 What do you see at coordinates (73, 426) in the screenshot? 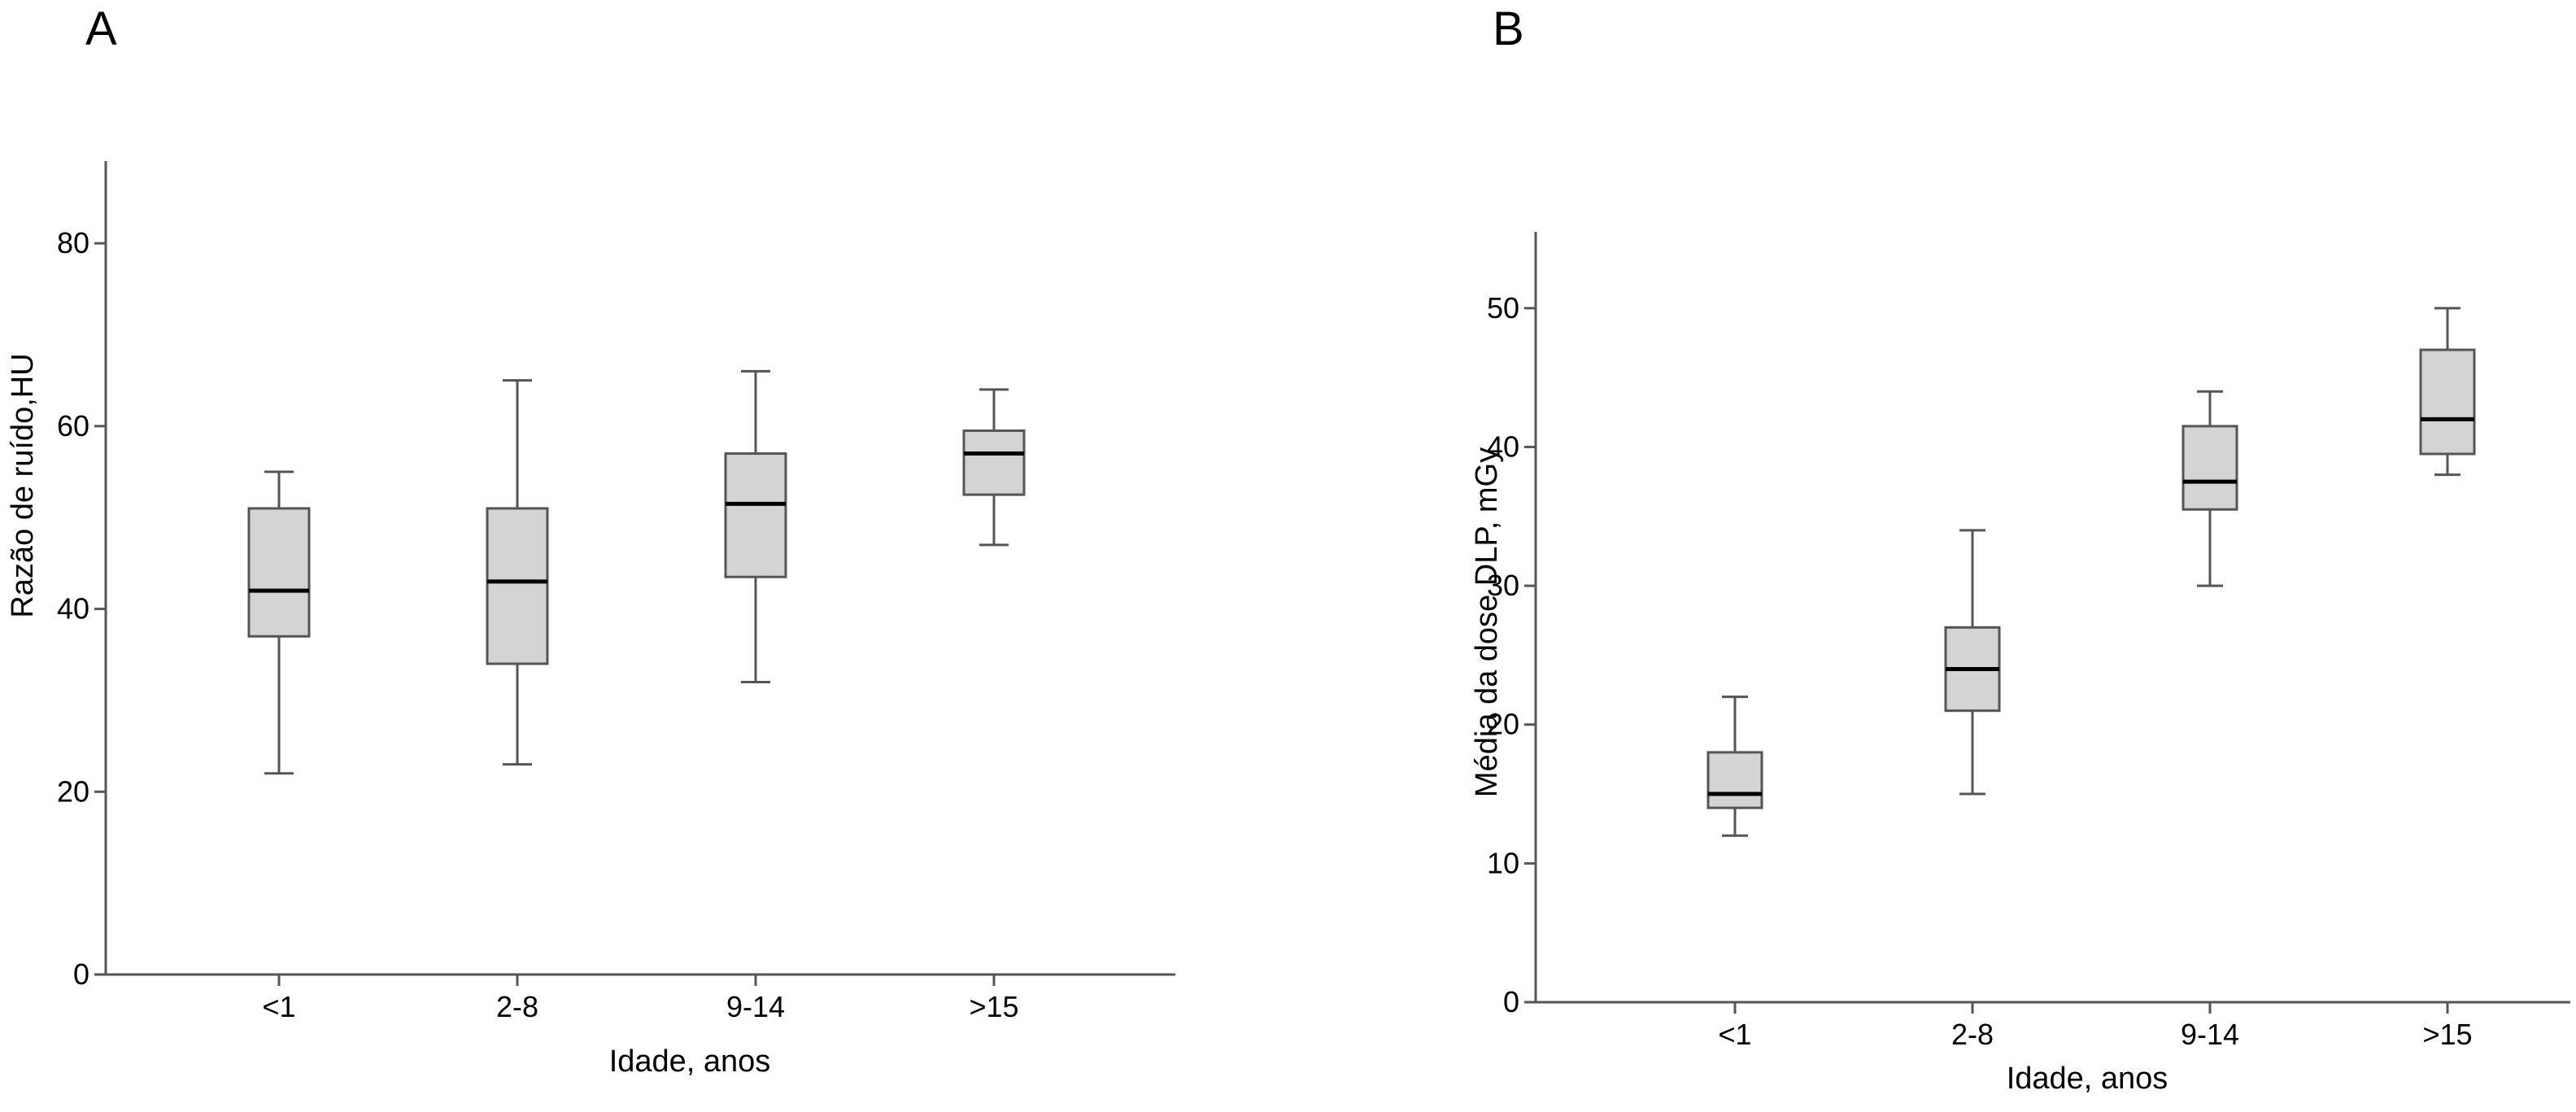
I see `y-tick-label-a: 60` at bounding box center [73, 426].